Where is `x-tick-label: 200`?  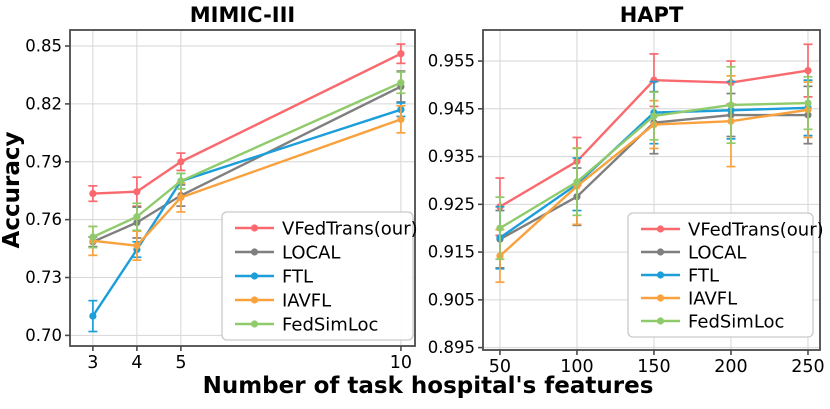
x-tick-label: 200 is located at coordinates (730, 367).